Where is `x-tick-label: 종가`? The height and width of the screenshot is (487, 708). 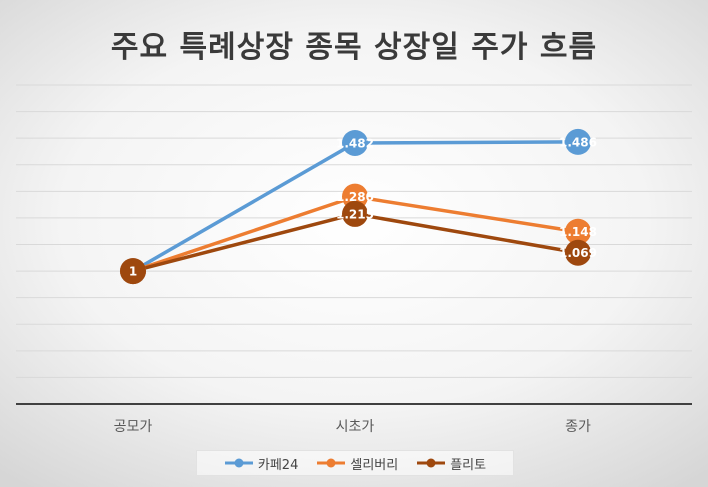
x-tick-label: 종가 is located at coordinates (578, 427).